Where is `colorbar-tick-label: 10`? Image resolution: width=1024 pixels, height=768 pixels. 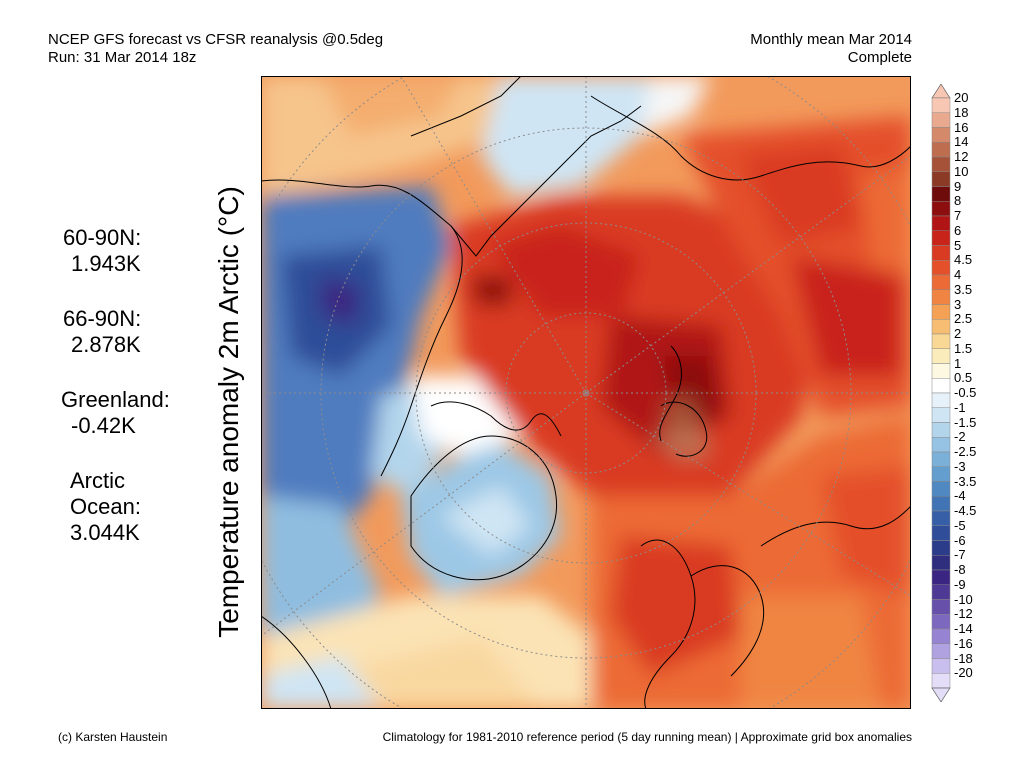
colorbar-tick-label: 10 is located at coordinates (961, 171).